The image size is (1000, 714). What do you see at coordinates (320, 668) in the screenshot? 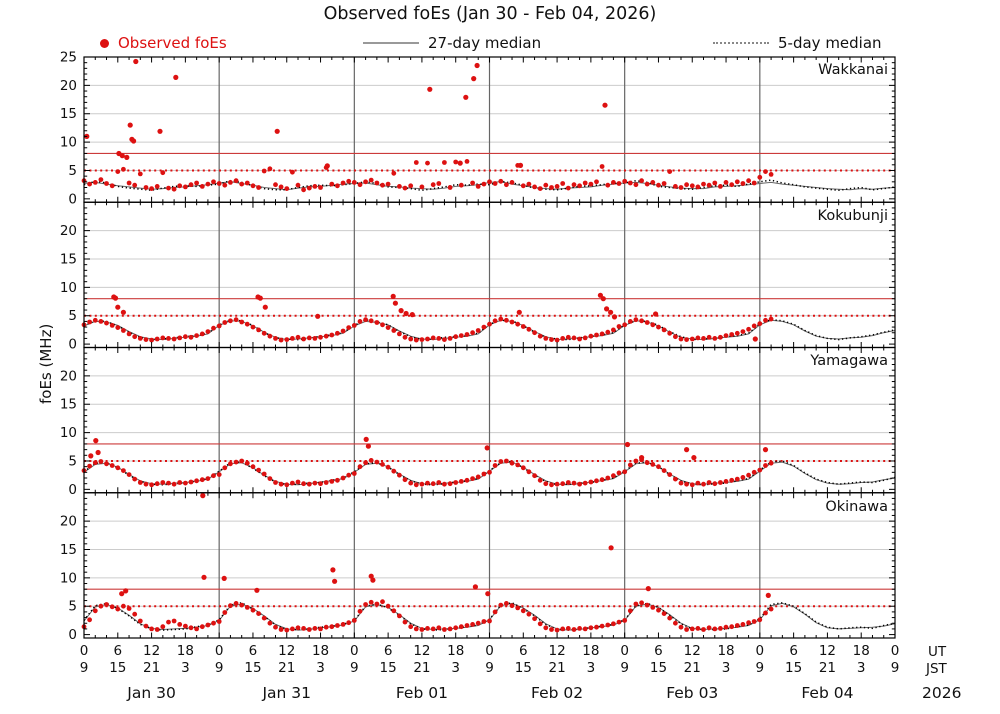
I see `x-tick-label-jst: 3` at bounding box center [320, 668].